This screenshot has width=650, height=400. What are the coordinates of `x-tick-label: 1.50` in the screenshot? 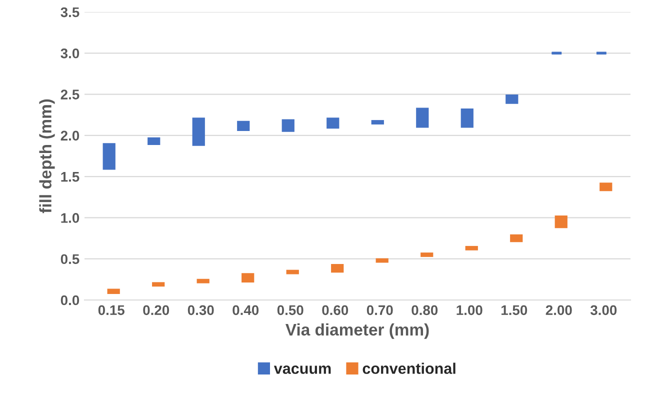 It's located at (515, 310).